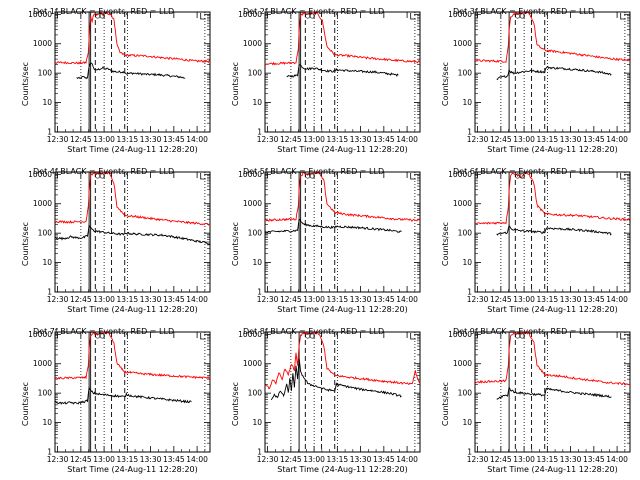  What do you see at coordinates (103, 171) in the screenshot?
I see `chart-title: Det 4f BLACK = Events, RED = LLD` at bounding box center [103, 171].